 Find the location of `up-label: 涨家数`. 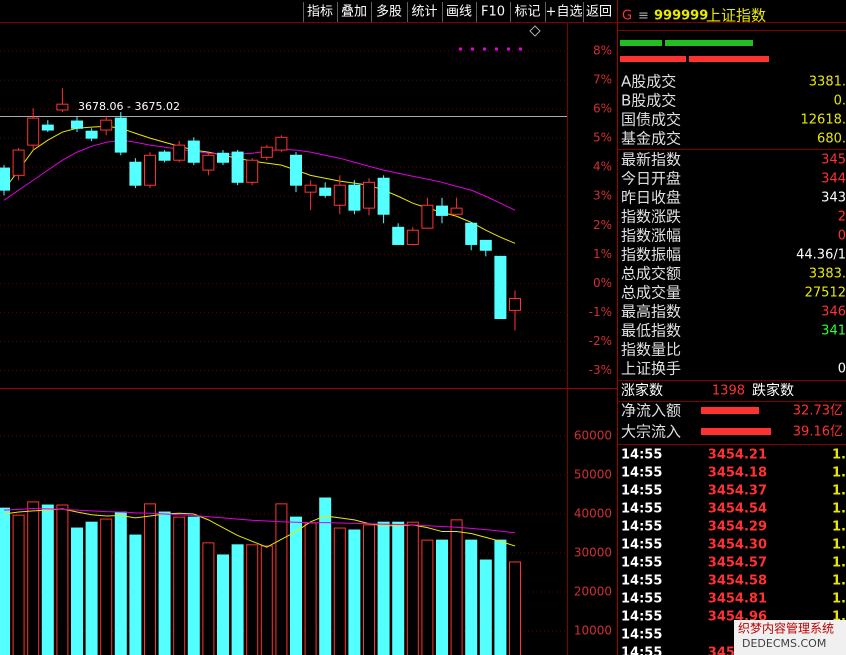

up-label: 涨家数 is located at coordinates (642, 390).